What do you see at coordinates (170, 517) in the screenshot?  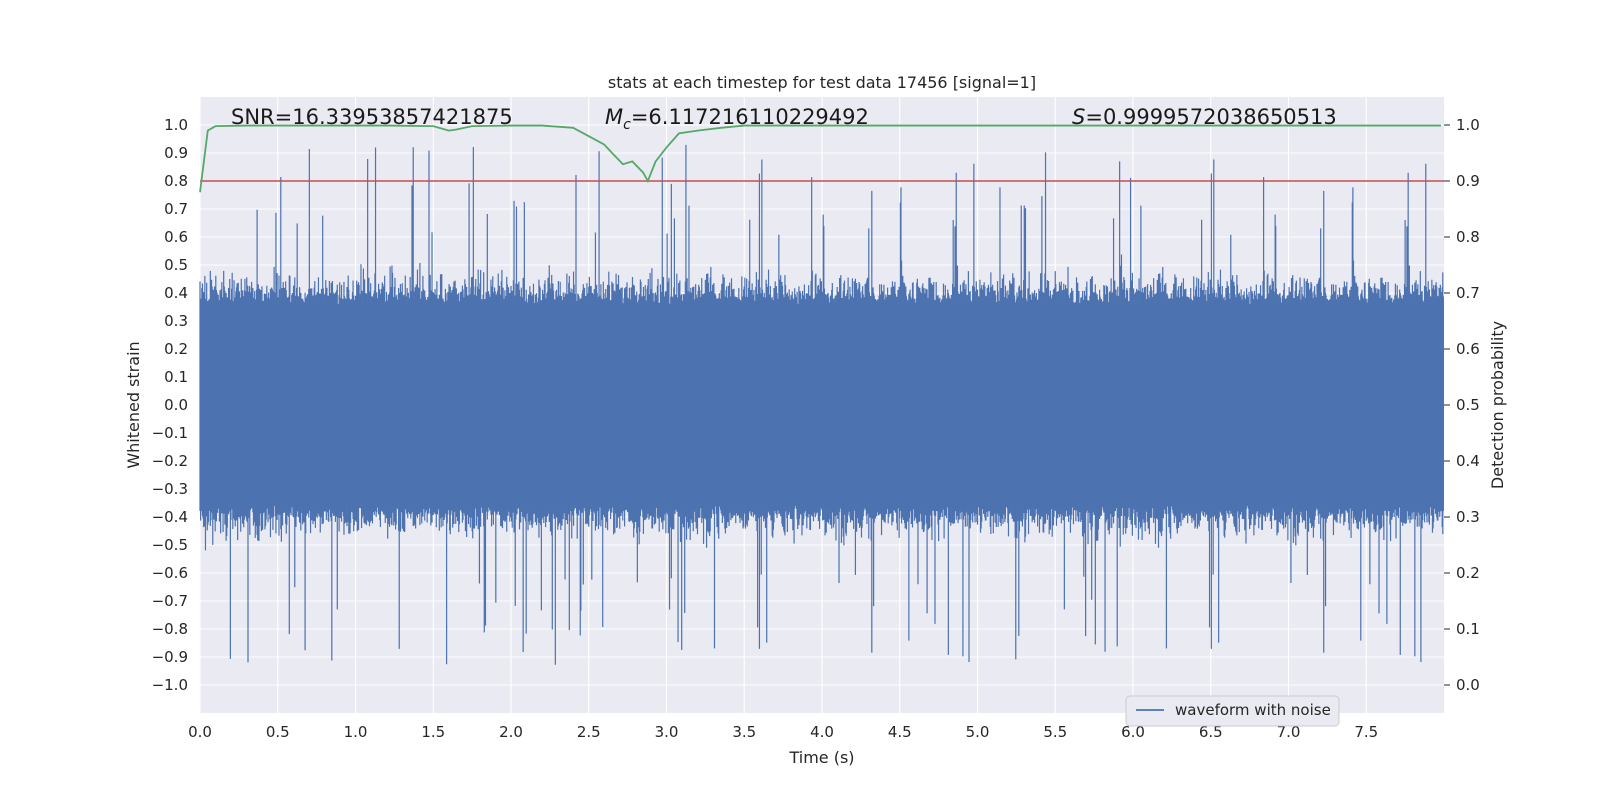 I see `y-tick-label-left: −0.4` at bounding box center [170, 517].